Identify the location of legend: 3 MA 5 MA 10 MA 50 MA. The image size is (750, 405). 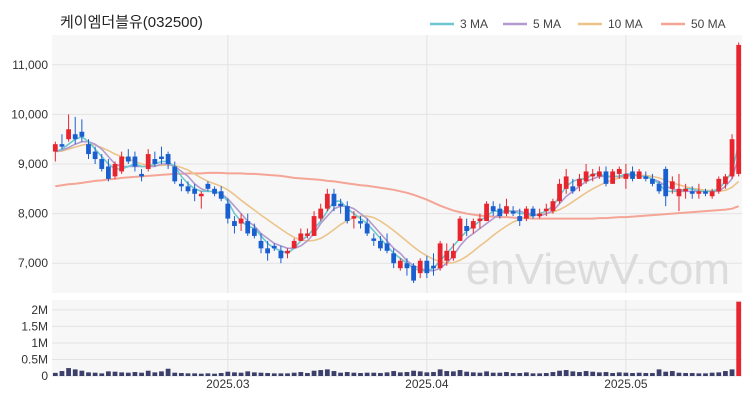
(578, 24).